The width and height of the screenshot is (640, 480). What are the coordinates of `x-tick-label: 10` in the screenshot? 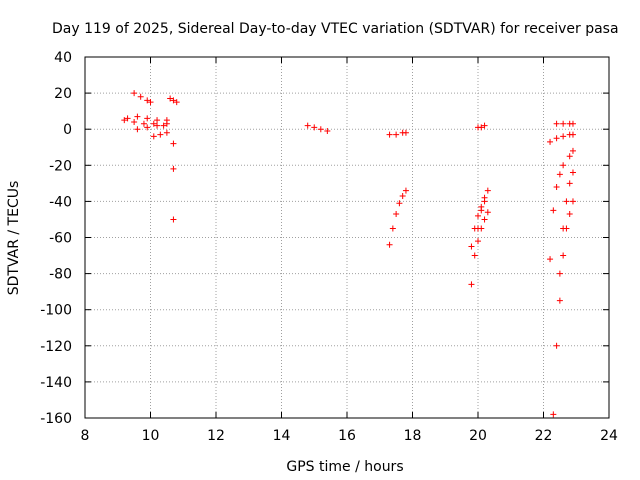 It's located at (151, 436).